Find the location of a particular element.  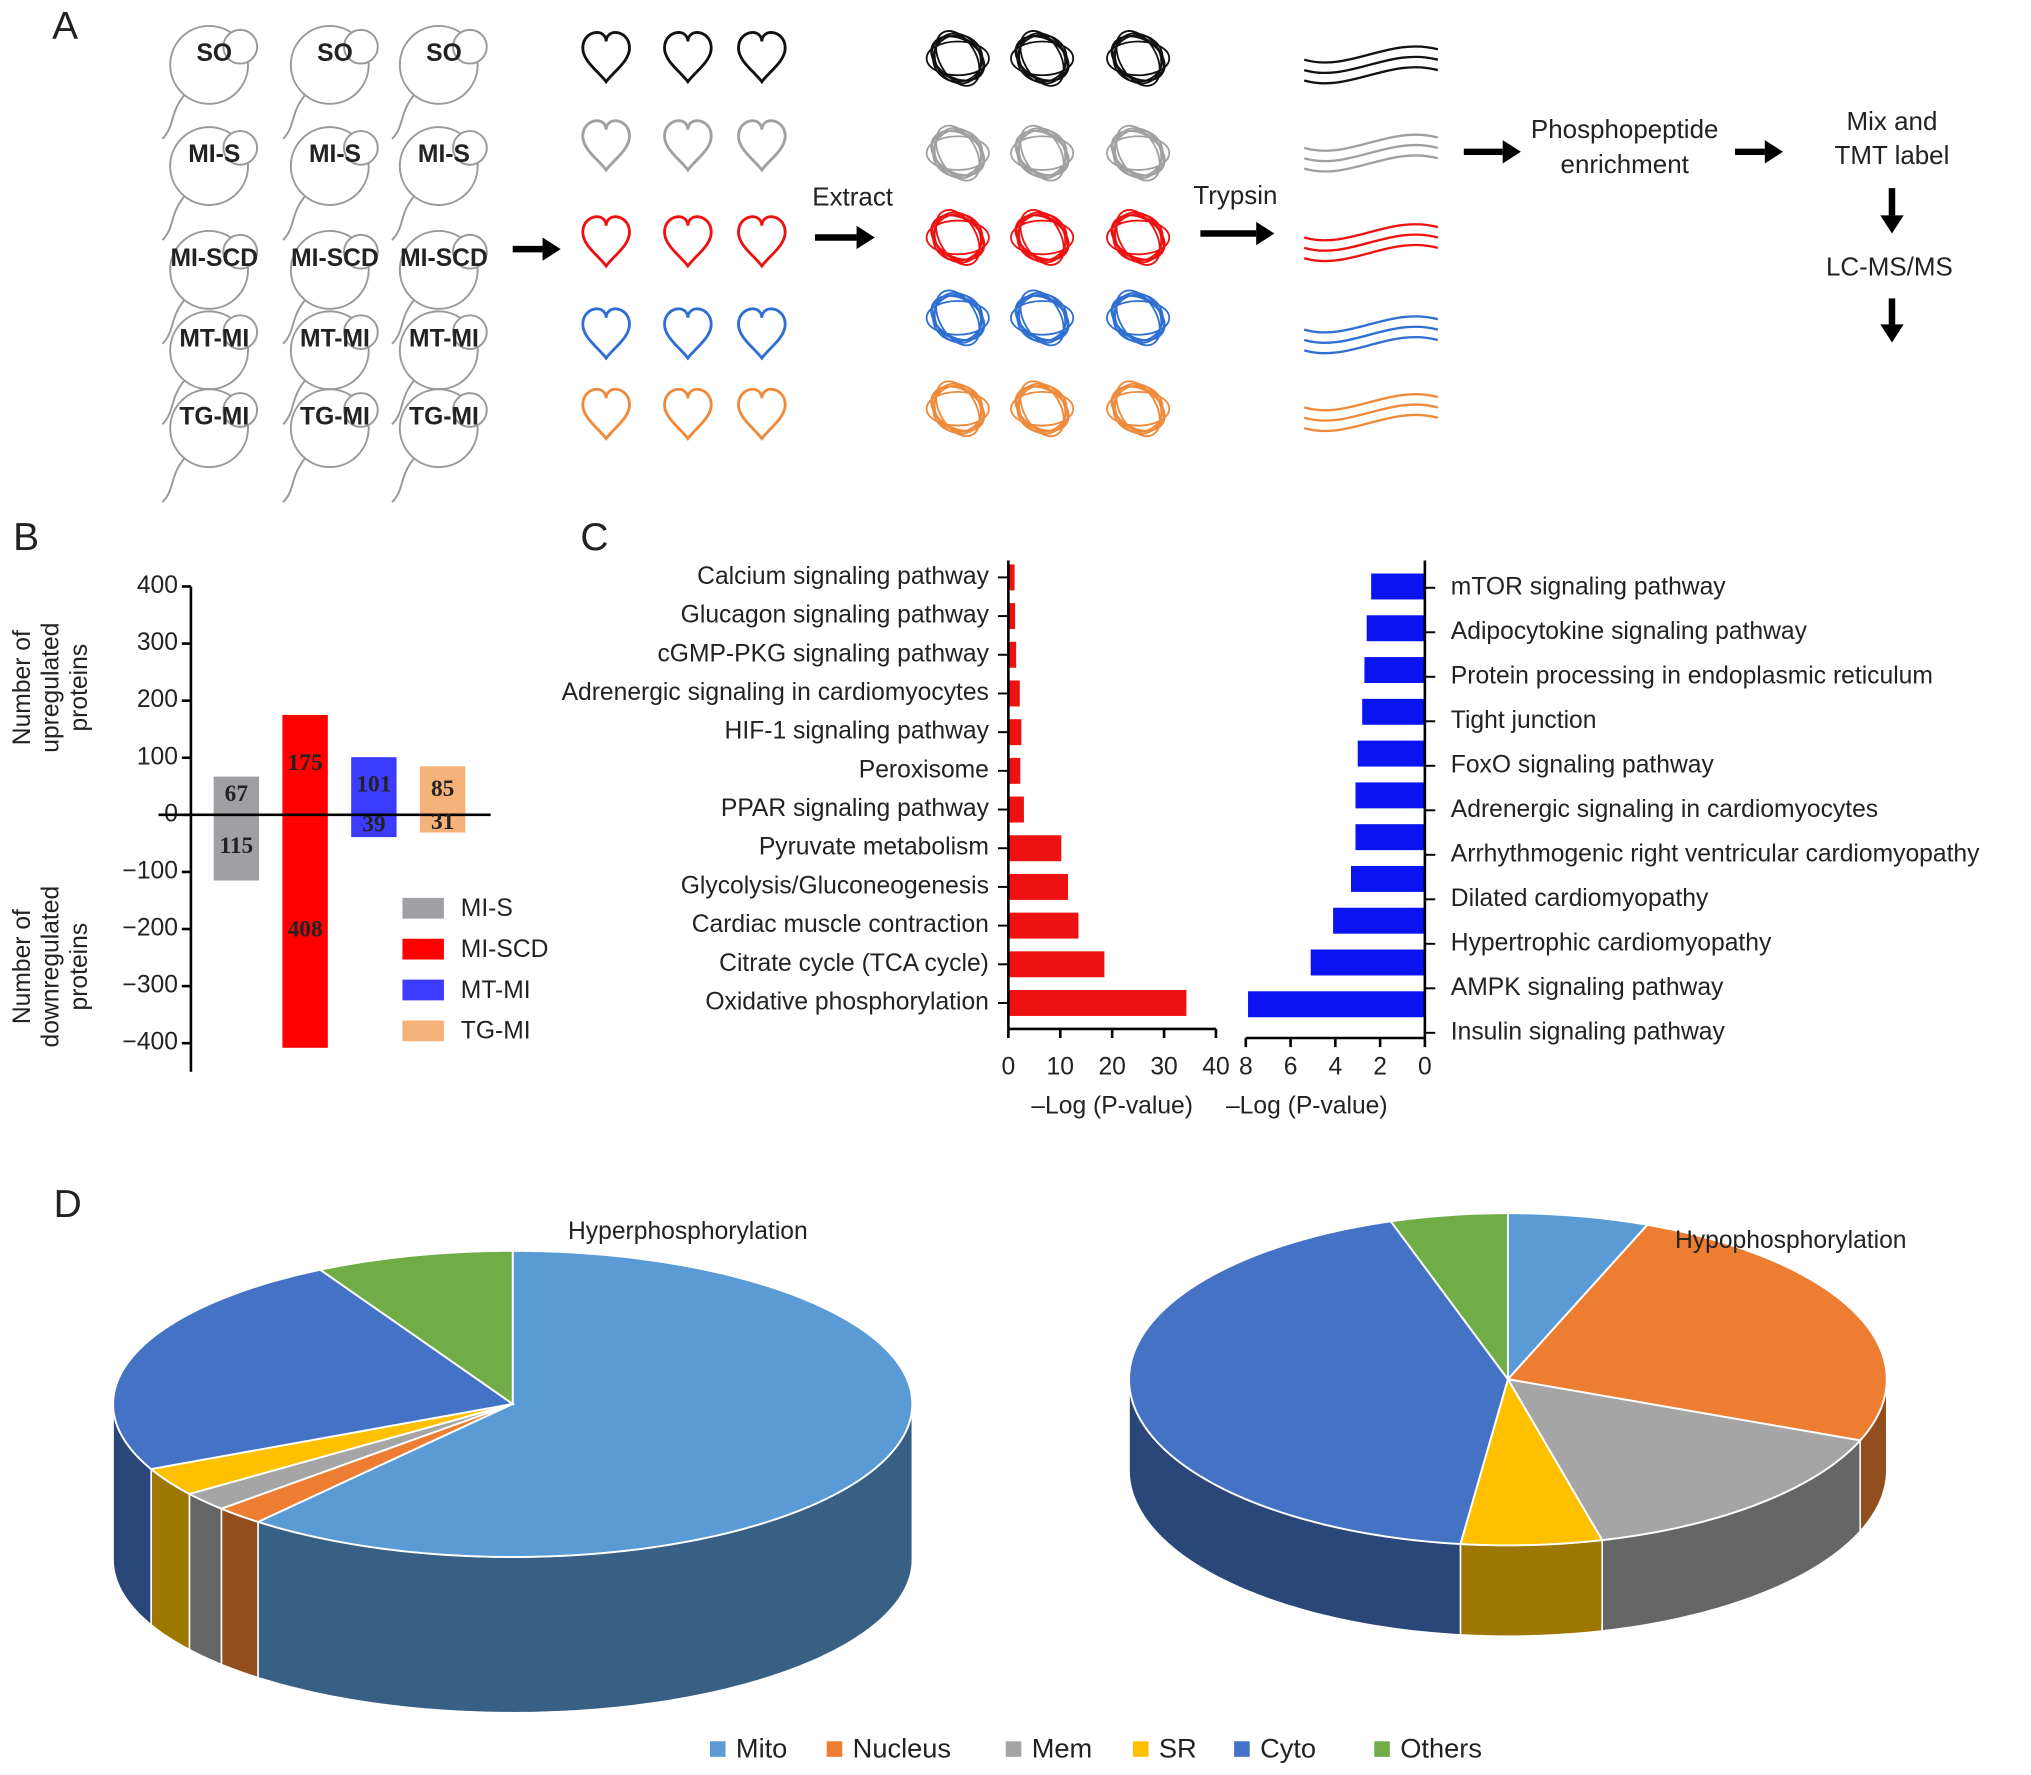

y-tick-label: −300 is located at coordinates (150, 985).